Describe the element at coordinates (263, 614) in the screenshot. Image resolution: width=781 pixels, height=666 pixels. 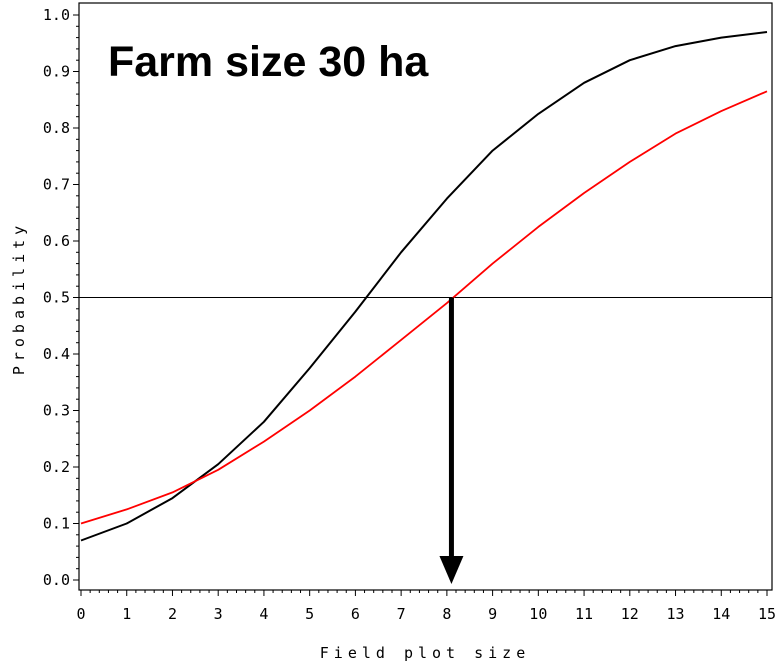
I see `x-tick-label: 4` at that location.